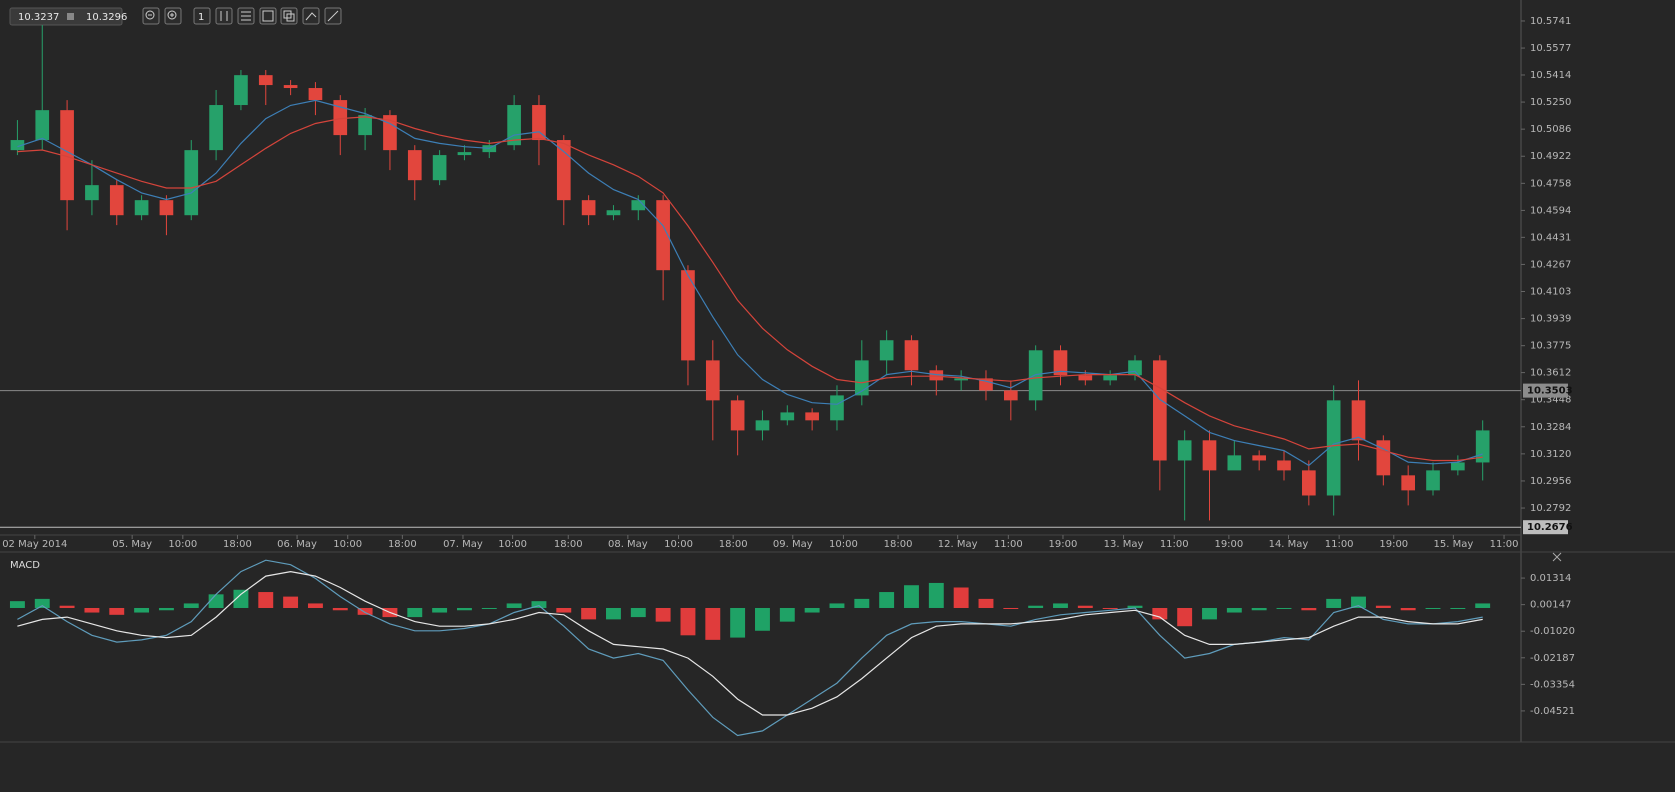 The height and width of the screenshot is (792, 1675). Describe the element at coordinates (1550, 292) in the screenshot. I see `y-tick-label: 10.4103` at that location.